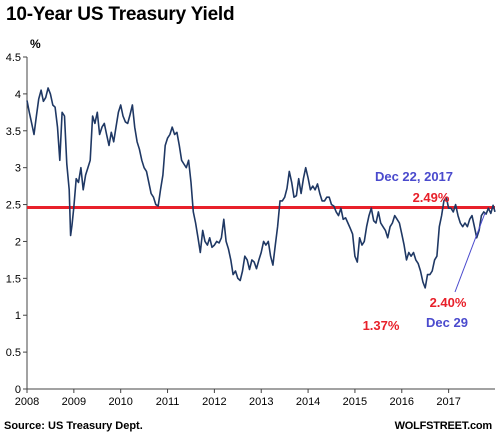 This screenshot has height=442, width=500. What do you see at coordinates (168, 402) in the screenshot?
I see `x-tick-label: 2011` at bounding box center [168, 402].